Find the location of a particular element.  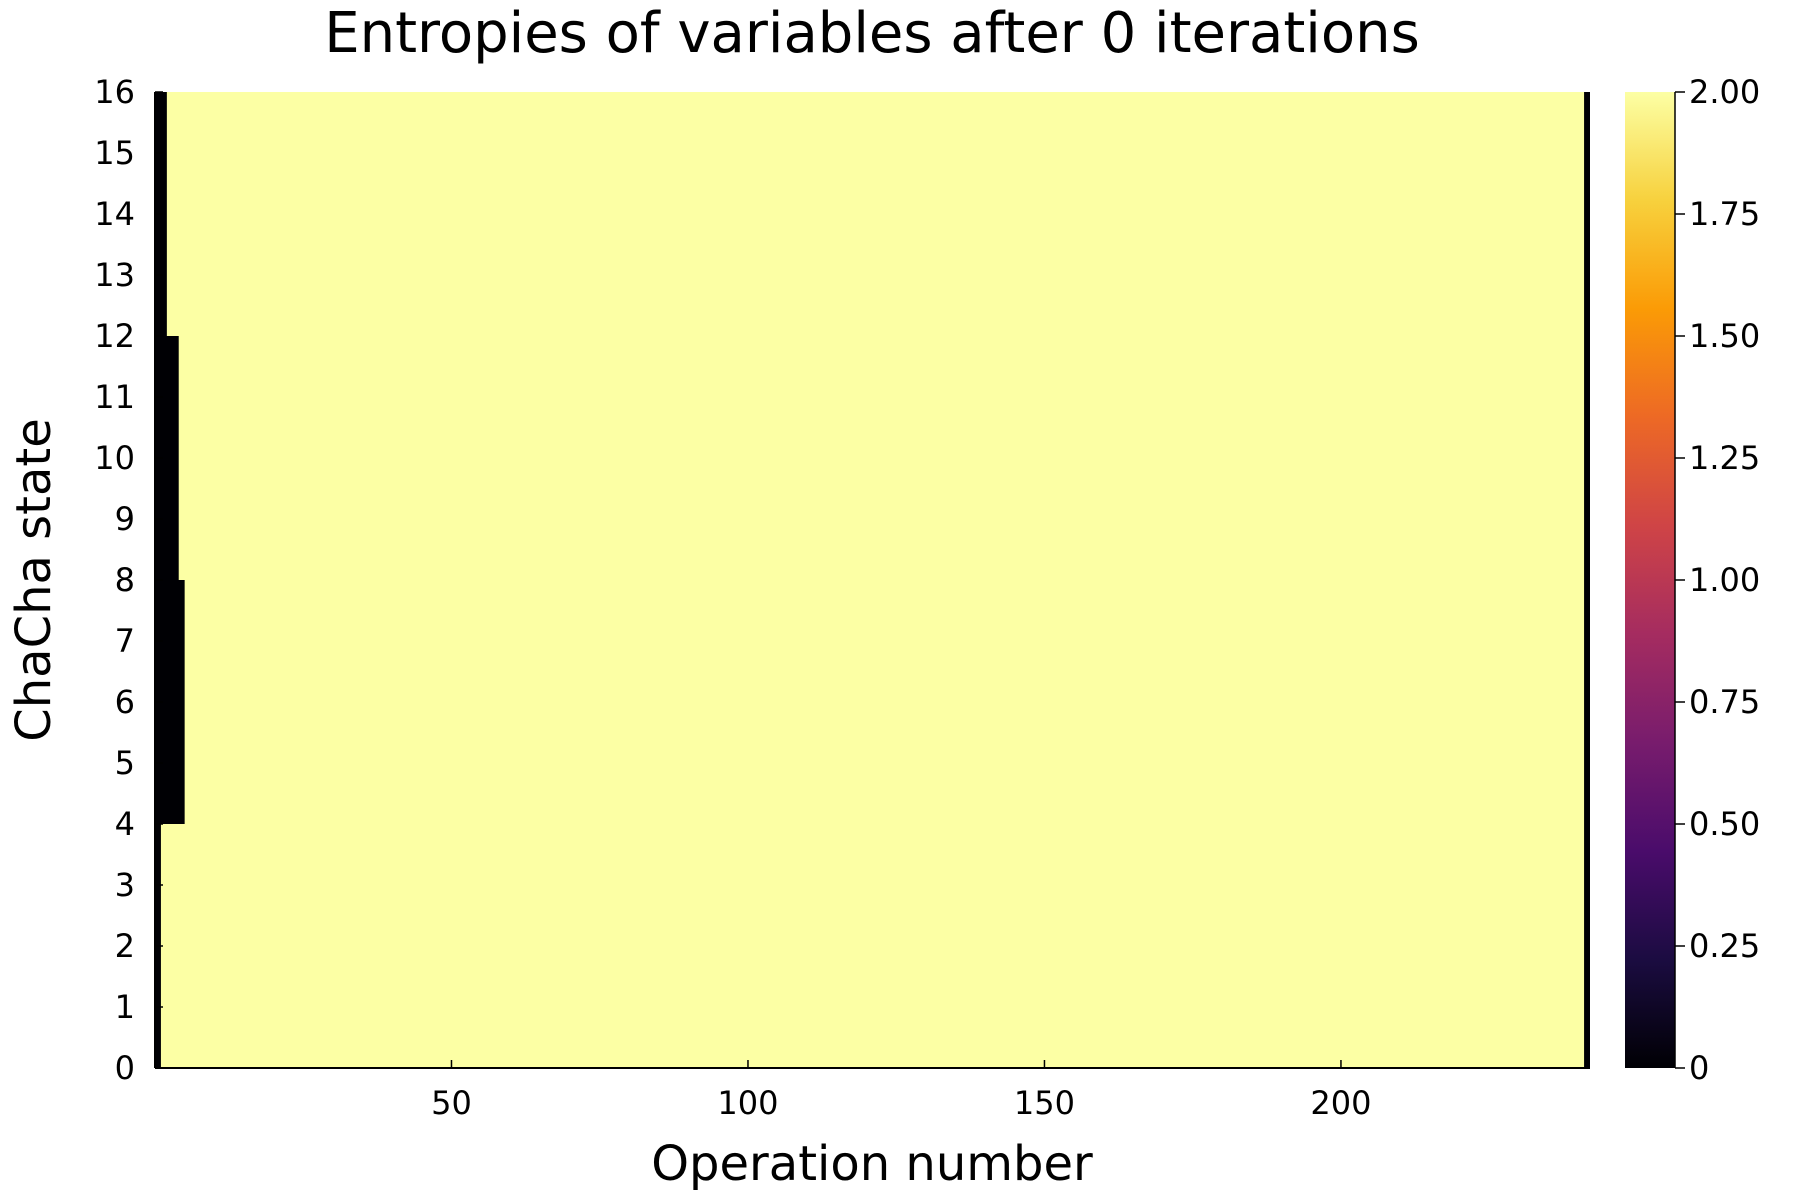

y-tick-label: 13 is located at coordinates (114, 275).